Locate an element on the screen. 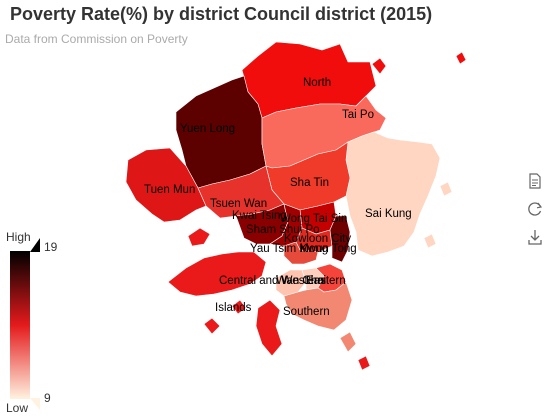 This screenshot has height=420, width=550. district-islands-lantau-tip is located at coordinates (199, 237).